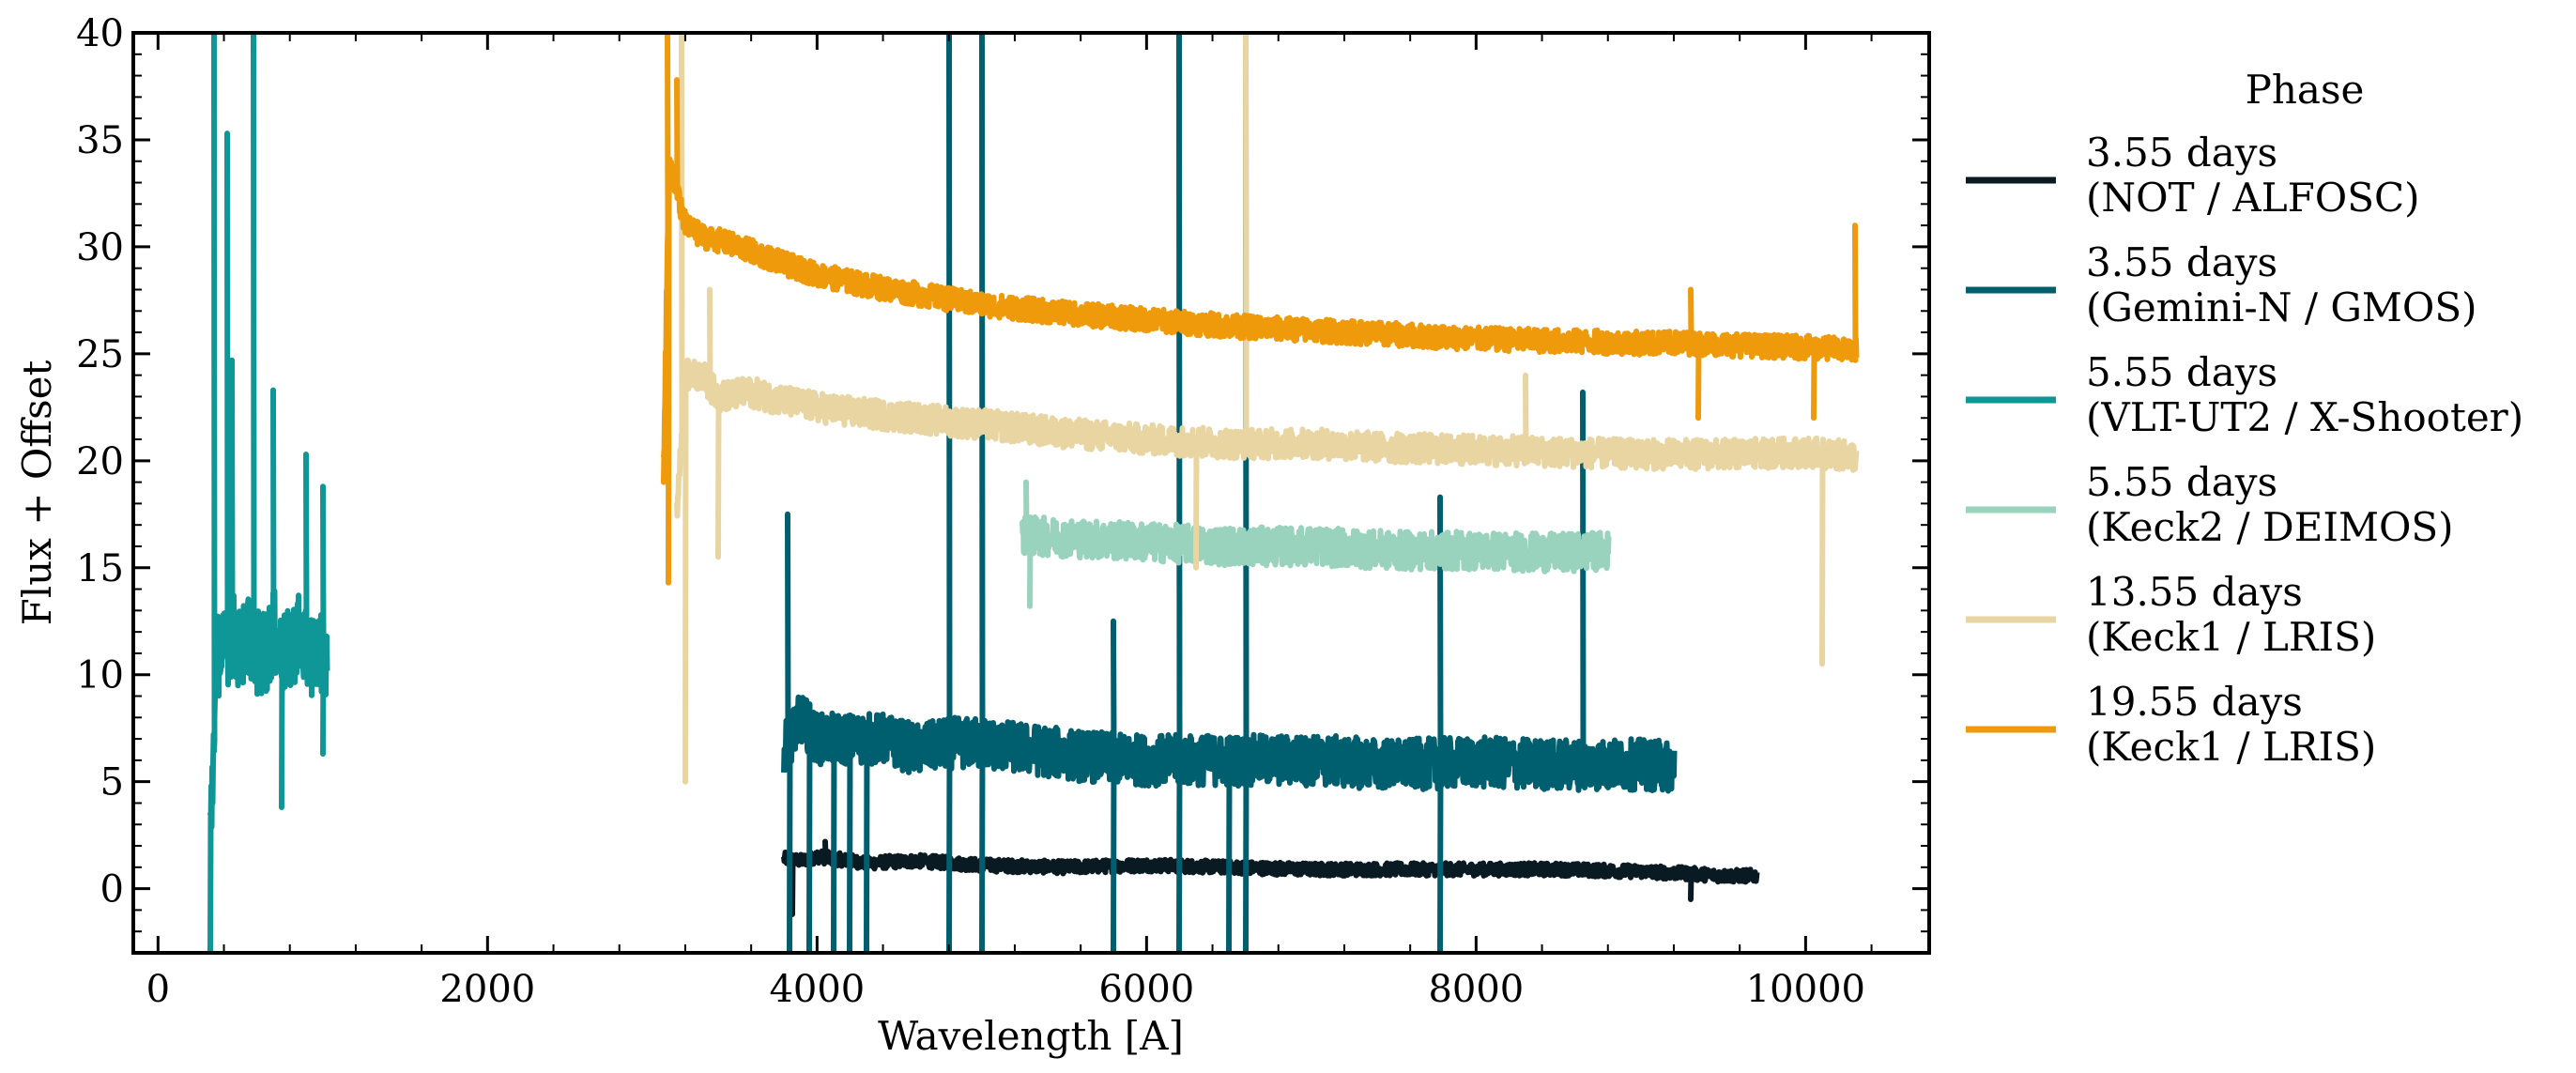 This screenshot has height=1073, width=2576. I want to click on legend-instrument-3: (Keck2 / DEIMOS), so click(2270, 527).